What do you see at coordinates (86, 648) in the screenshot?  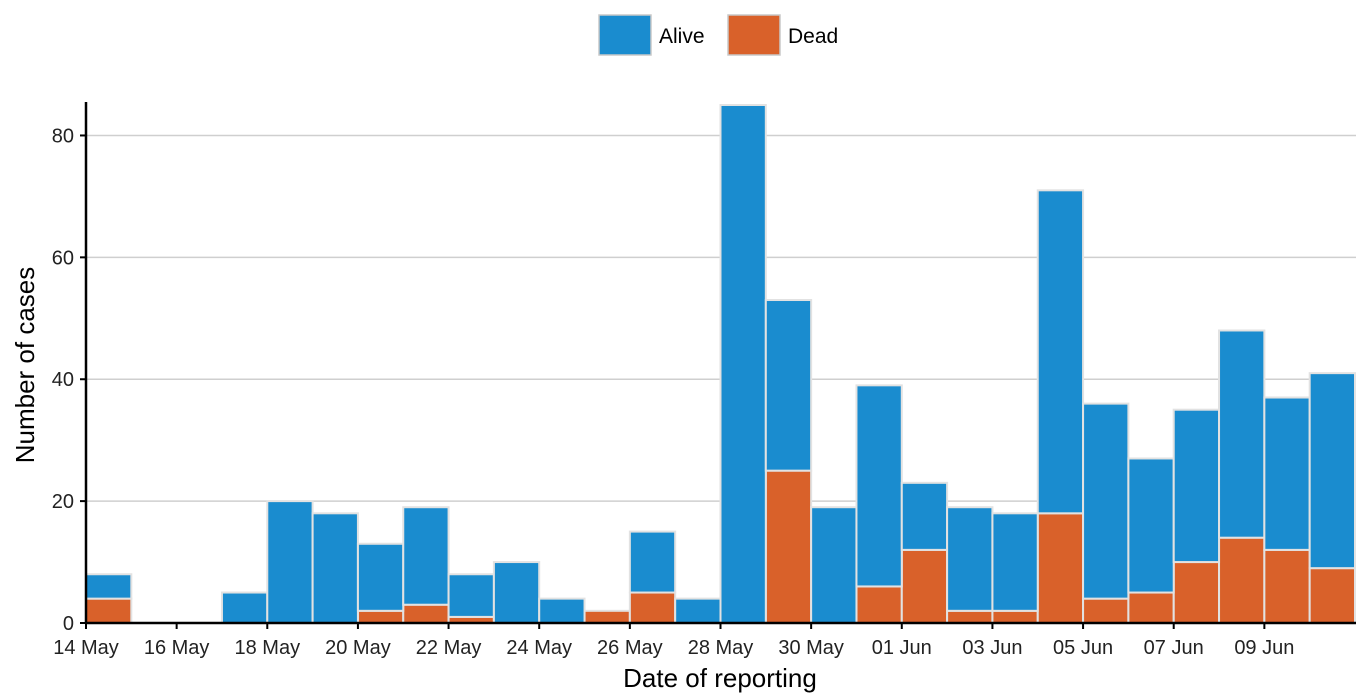 I see `x-tick-label: 14 May` at bounding box center [86, 648].